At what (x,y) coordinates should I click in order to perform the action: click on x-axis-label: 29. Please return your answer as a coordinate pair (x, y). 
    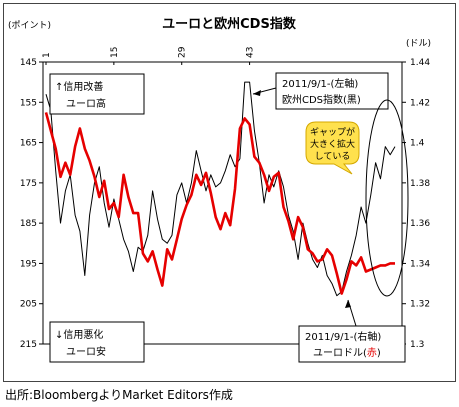
    Looking at the image, I should click on (183, 52).